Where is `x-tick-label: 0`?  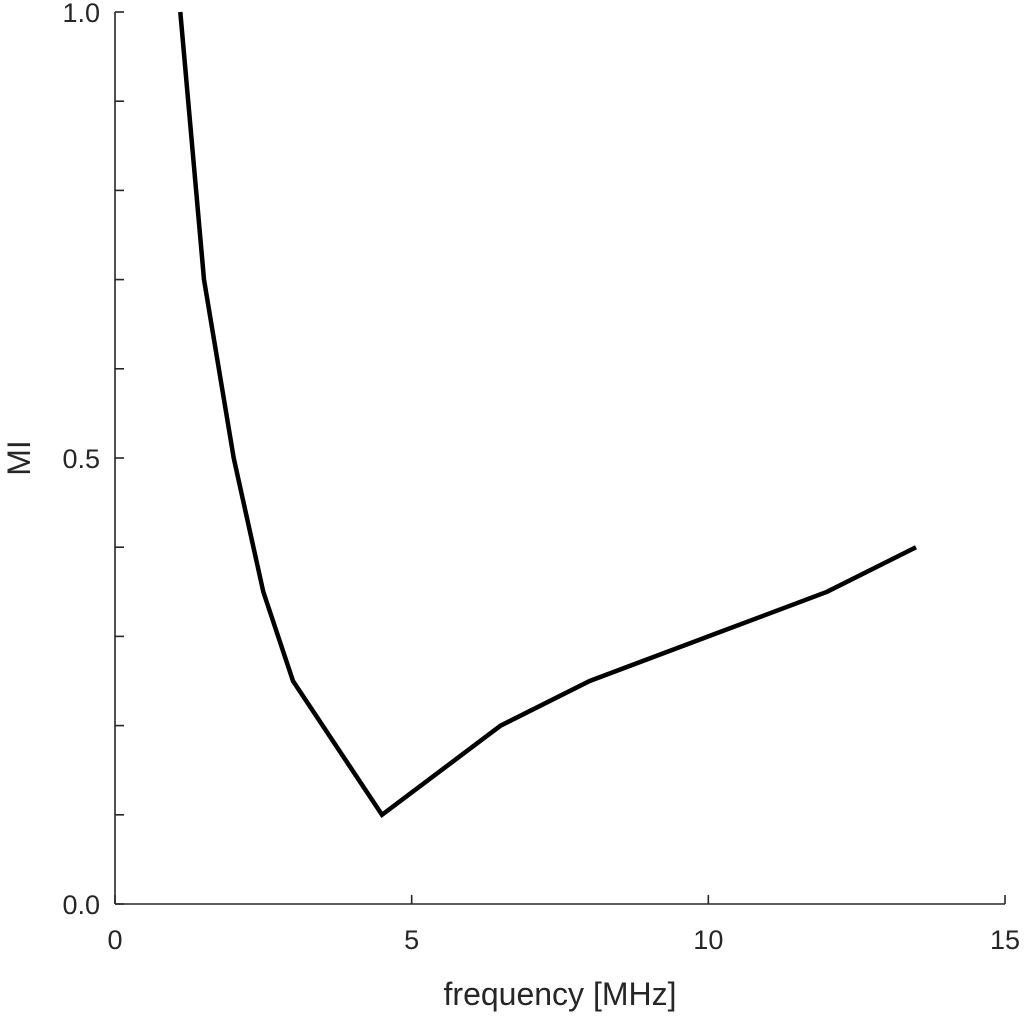 x-tick-label: 0 is located at coordinates (114, 940).